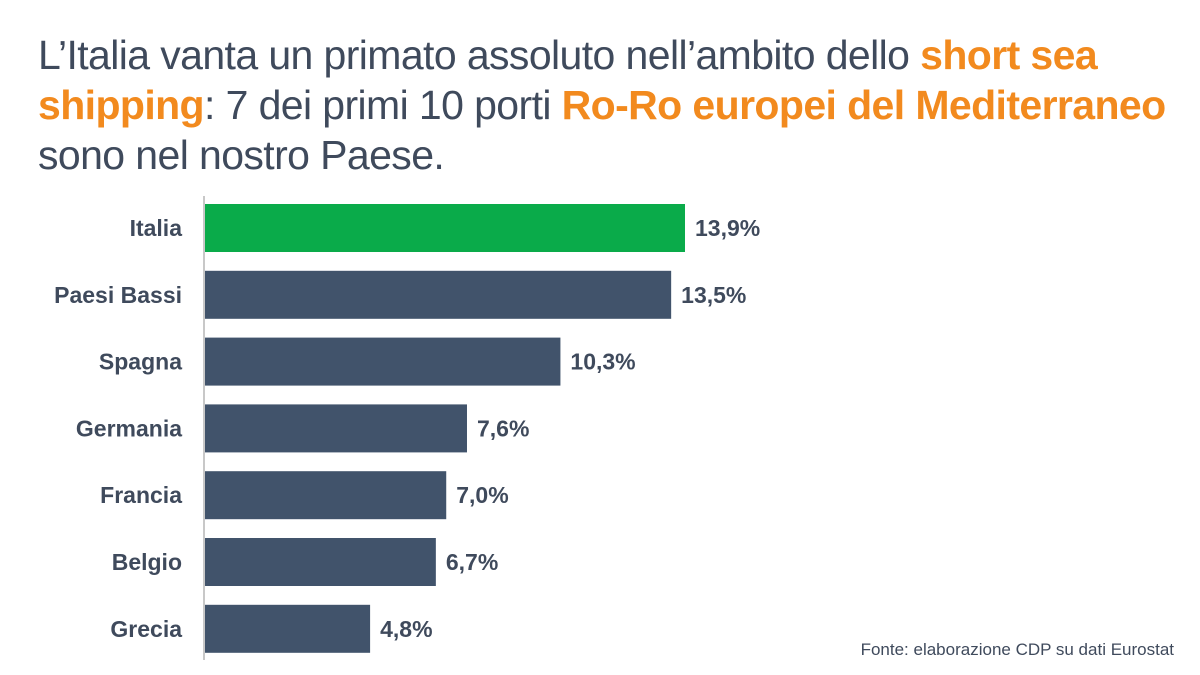 This screenshot has width=1200, height=675. I want to click on bar-paesi-bassi, so click(438, 294).